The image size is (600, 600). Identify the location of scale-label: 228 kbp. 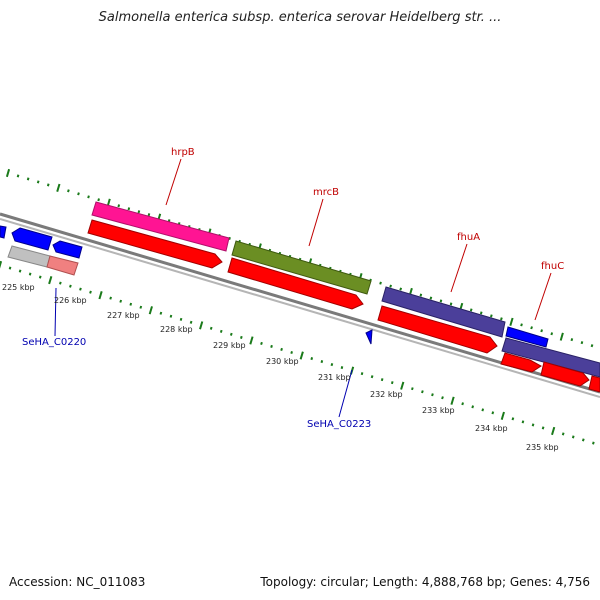
(176, 329).